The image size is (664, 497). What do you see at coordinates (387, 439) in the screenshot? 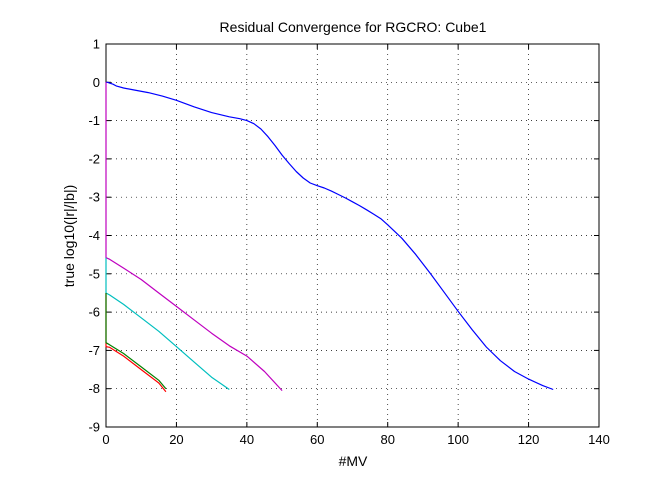
I see `x-tick-label: 80` at bounding box center [387, 439].